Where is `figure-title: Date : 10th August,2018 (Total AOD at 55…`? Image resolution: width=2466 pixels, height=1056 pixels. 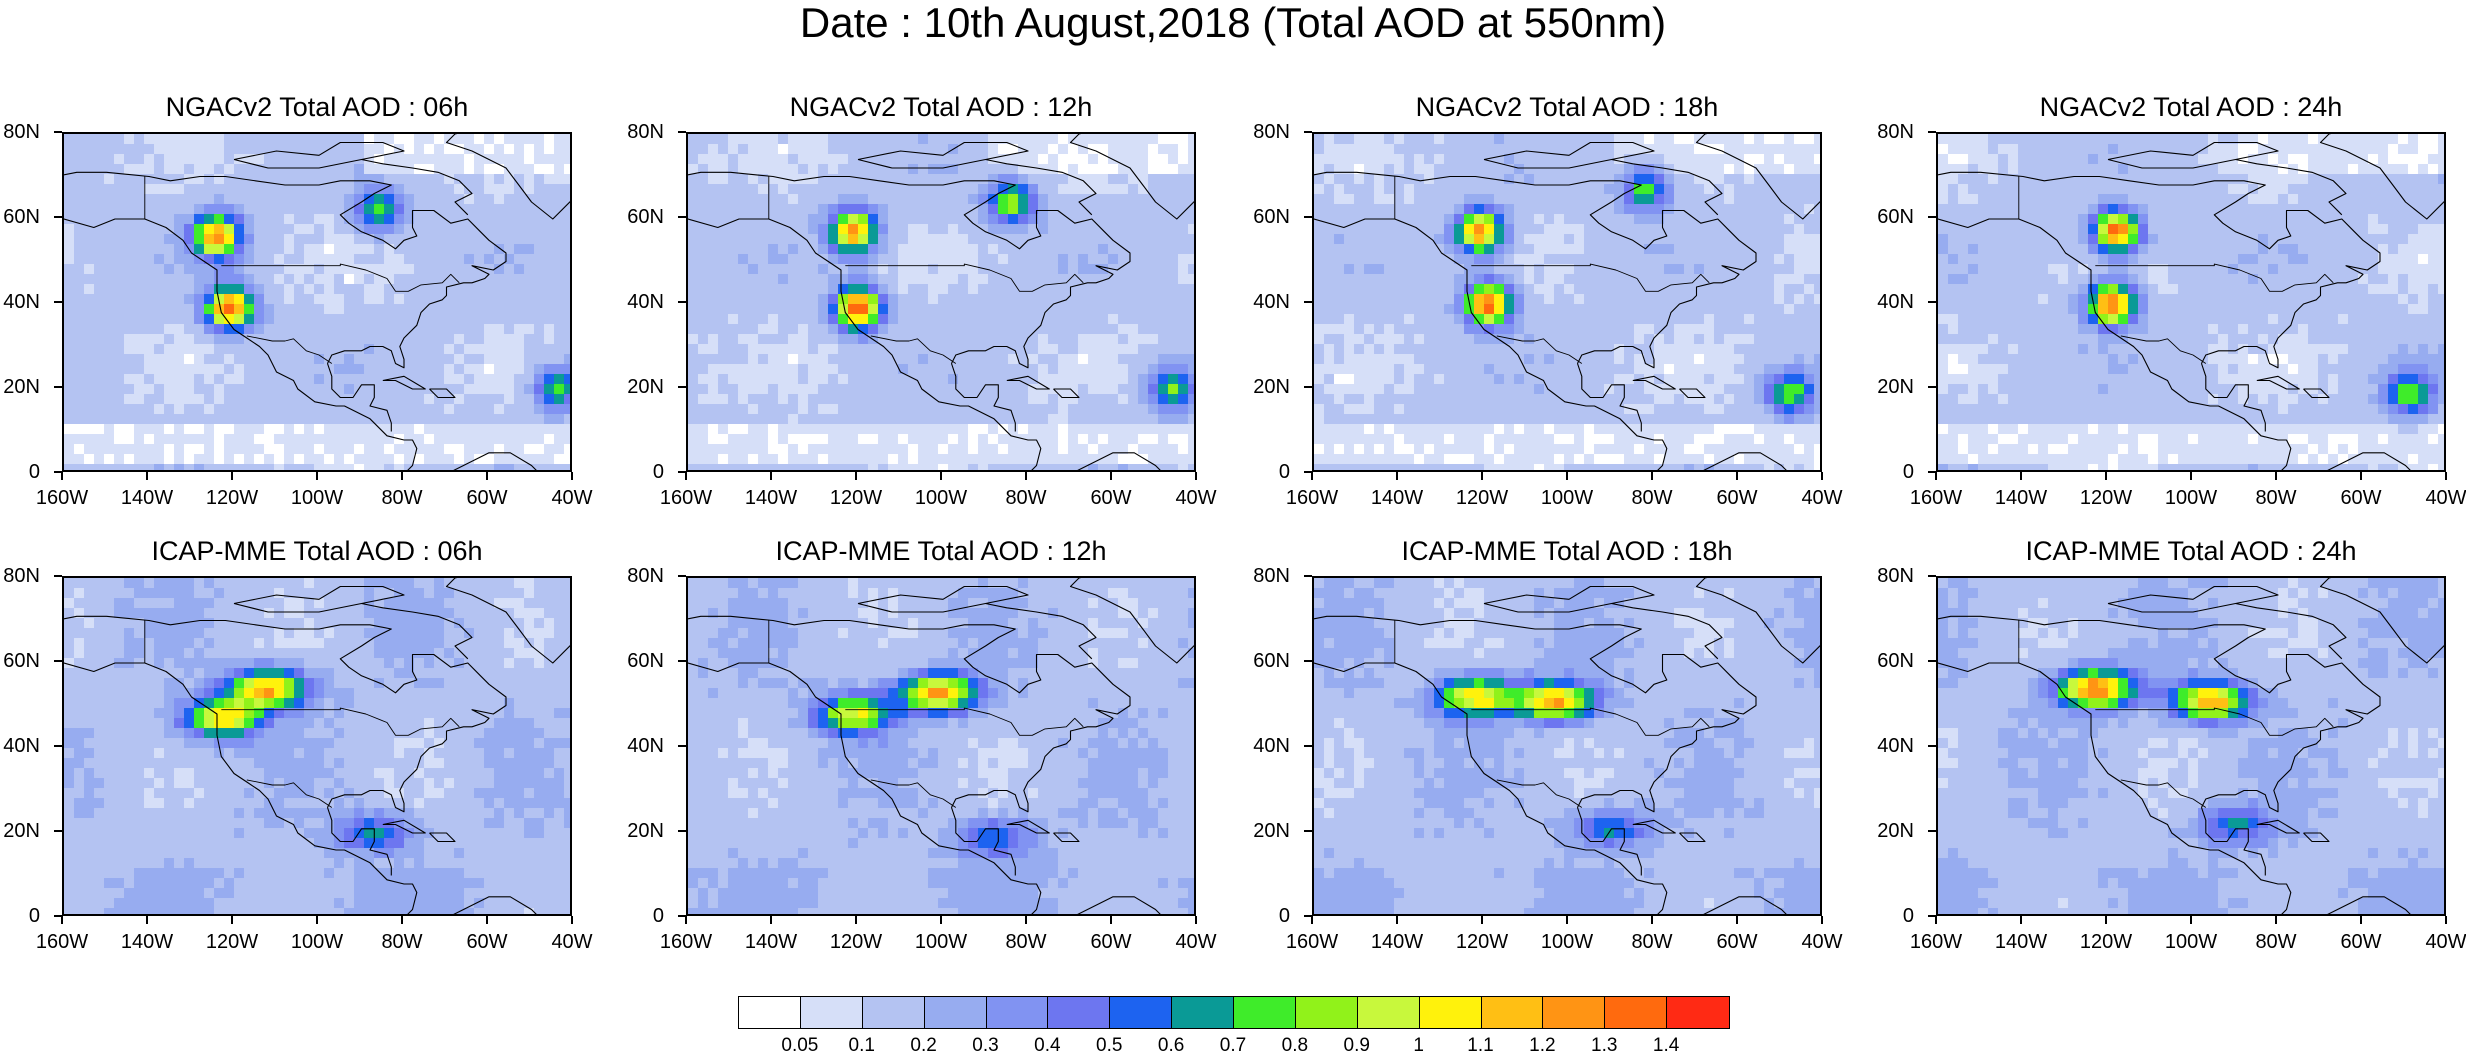
figure-title: Date : 10th August,2018 (Total AOD at 55… is located at coordinates (1233, 23).